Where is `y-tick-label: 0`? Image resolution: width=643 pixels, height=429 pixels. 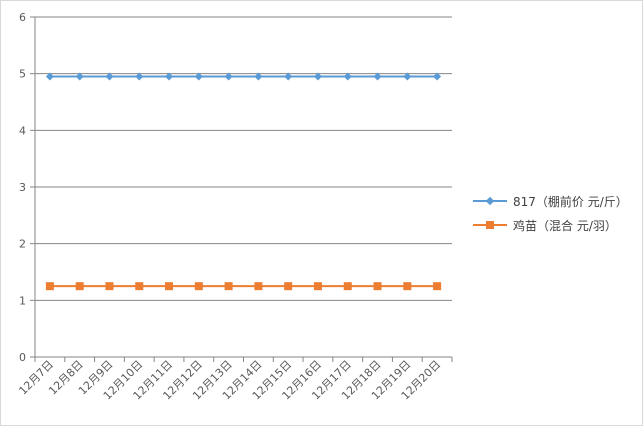
y-tick-label: 0 is located at coordinates (22, 357).